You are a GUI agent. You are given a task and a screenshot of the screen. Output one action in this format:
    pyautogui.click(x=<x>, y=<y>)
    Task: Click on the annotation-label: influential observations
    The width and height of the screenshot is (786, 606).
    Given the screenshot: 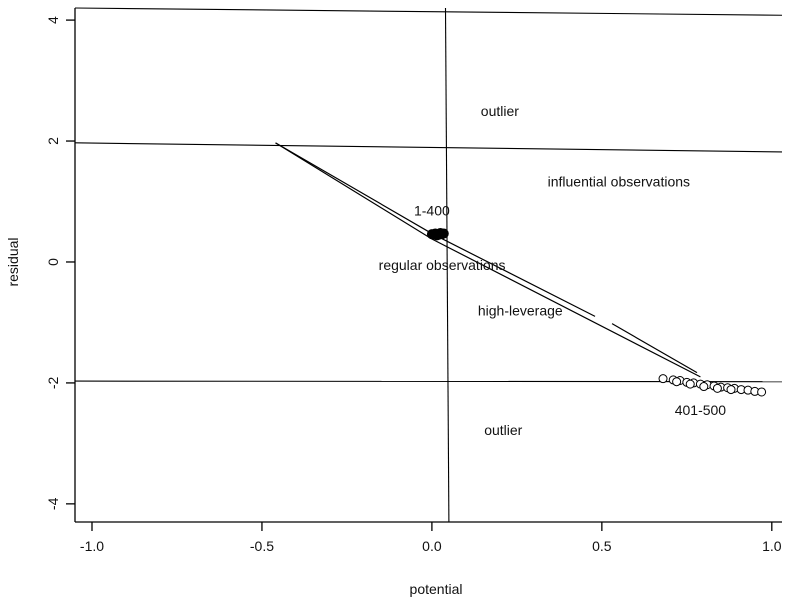 What is the action you would take?
    pyautogui.click(x=619, y=182)
    